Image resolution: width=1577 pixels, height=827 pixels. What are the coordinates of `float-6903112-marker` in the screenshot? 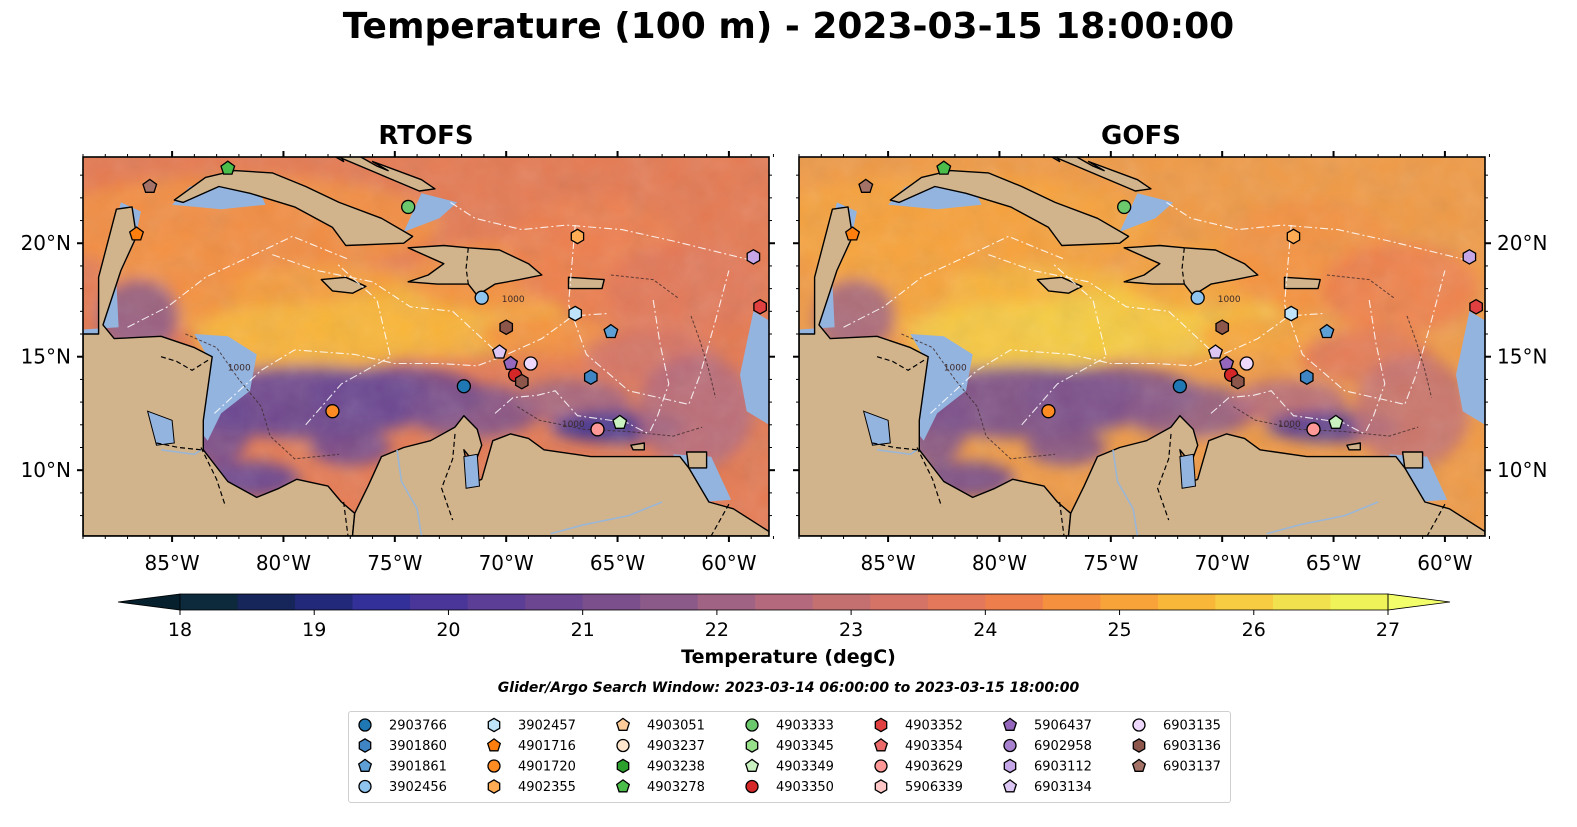 It's located at (1469, 256).